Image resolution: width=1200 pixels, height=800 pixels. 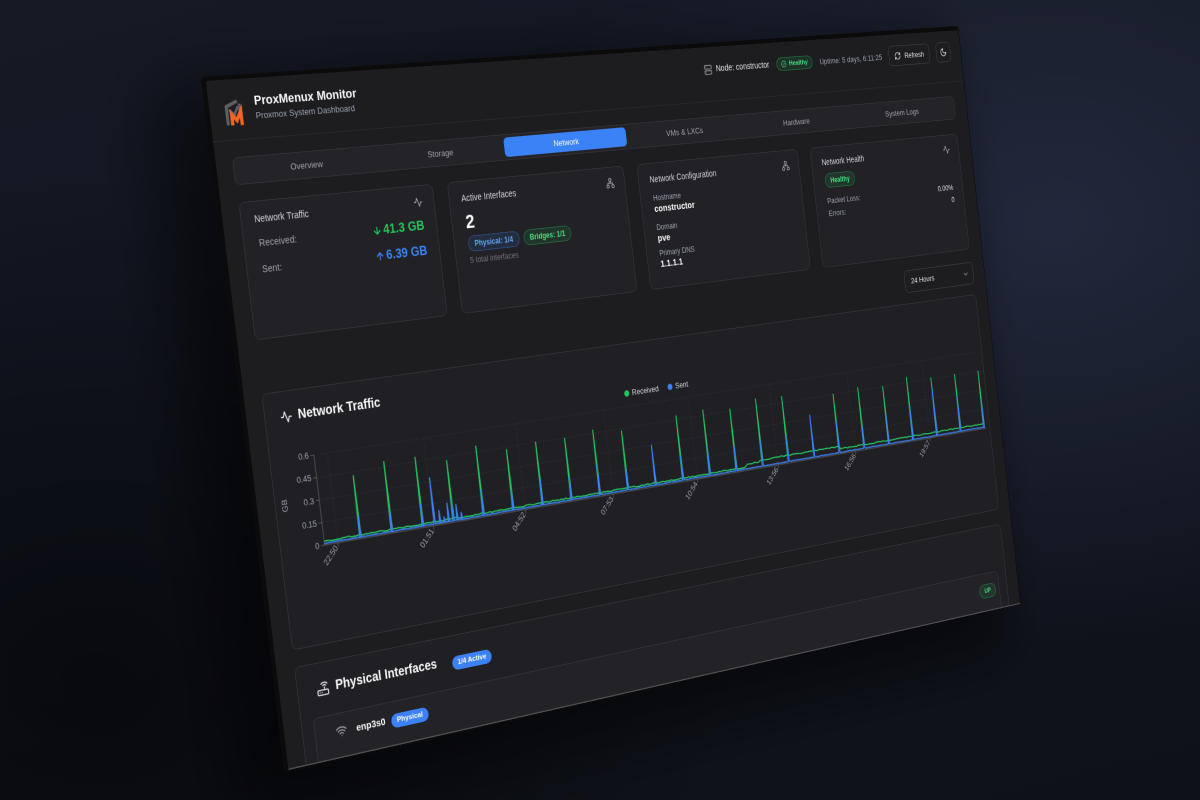 What do you see at coordinates (309, 502) in the screenshot?
I see `svg-text: 0.3` at bounding box center [309, 502].